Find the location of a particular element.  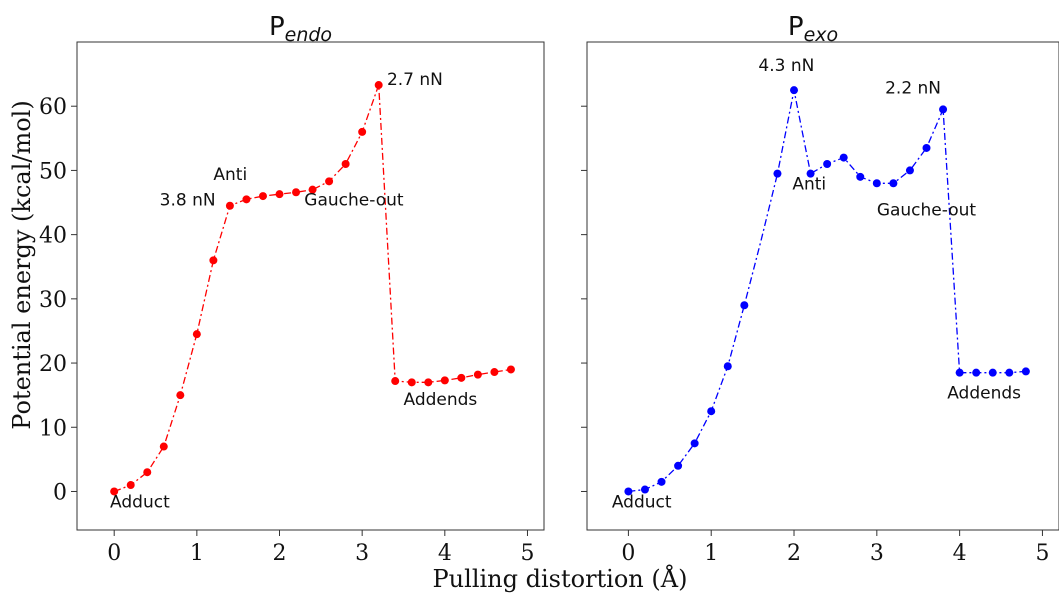

y-tick-label: 20 is located at coordinates (53, 364).